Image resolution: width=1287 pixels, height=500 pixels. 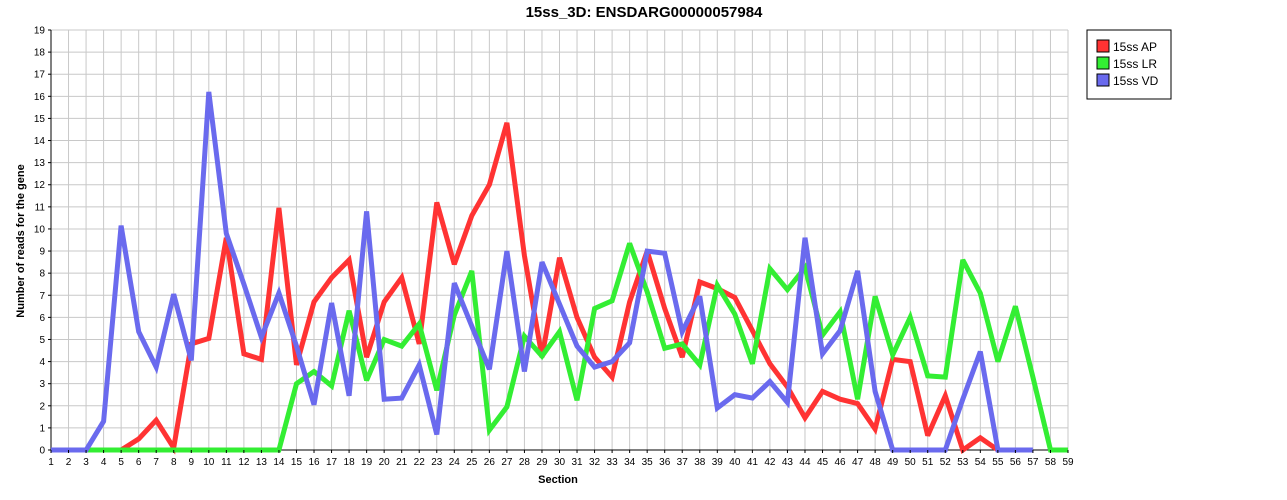 I want to click on x-tick-label: 7, so click(x=156, y=462).